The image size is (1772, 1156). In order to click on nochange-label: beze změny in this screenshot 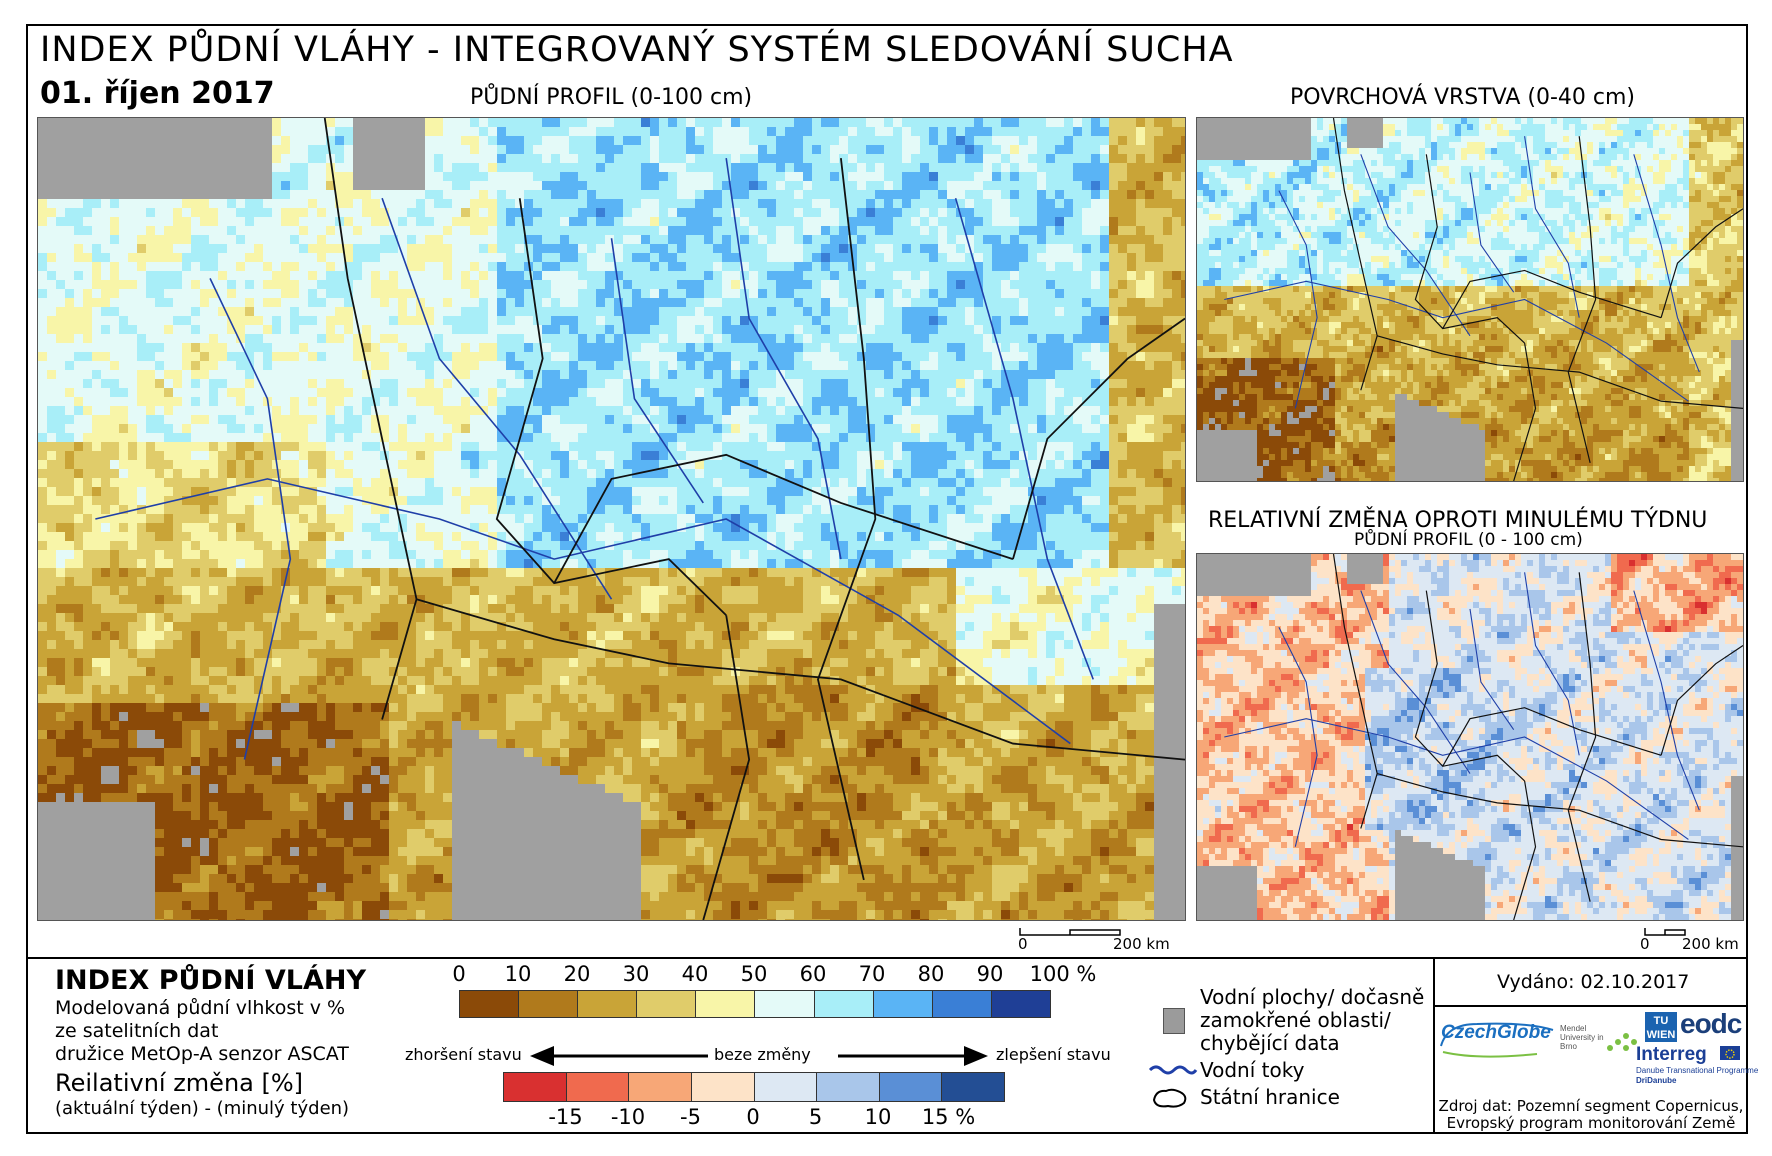, I will do `click(762, 1054)`.